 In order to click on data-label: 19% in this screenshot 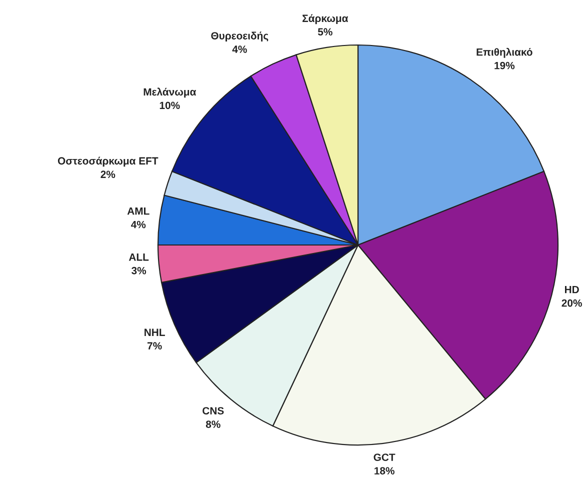, I will do `click(504, 66)`.